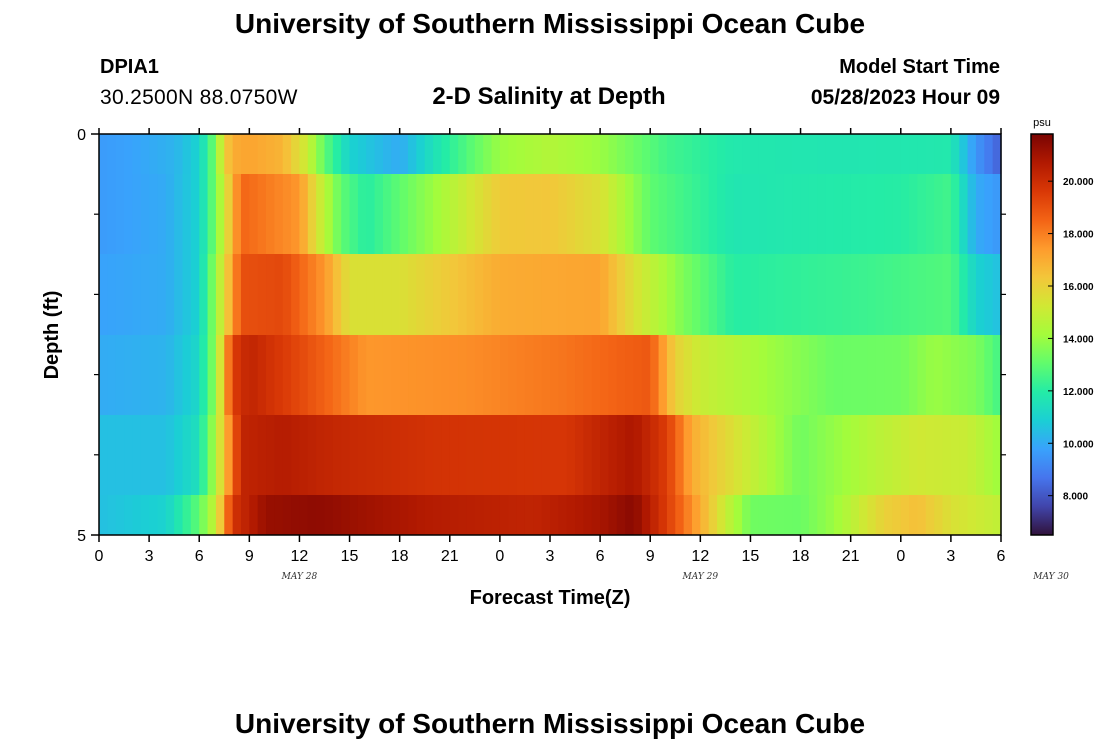  What do you see at coordinates (1075, 497) in the screenshot?
I see `colorbar-tick-label: 8.000` at bounding box center [1075, 497].